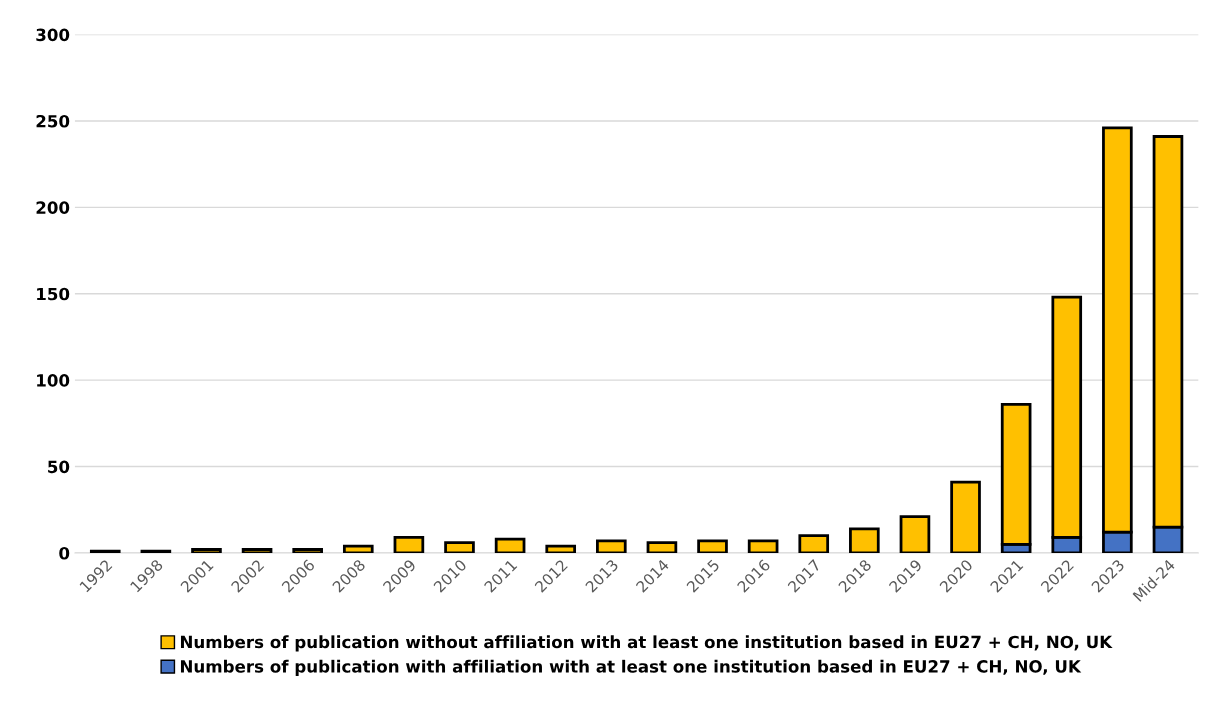  I want to click on legend-label: Numbers of publication with affiliation with at least one institution based in EU27 + CH, NO, UK, so click(631, 667).